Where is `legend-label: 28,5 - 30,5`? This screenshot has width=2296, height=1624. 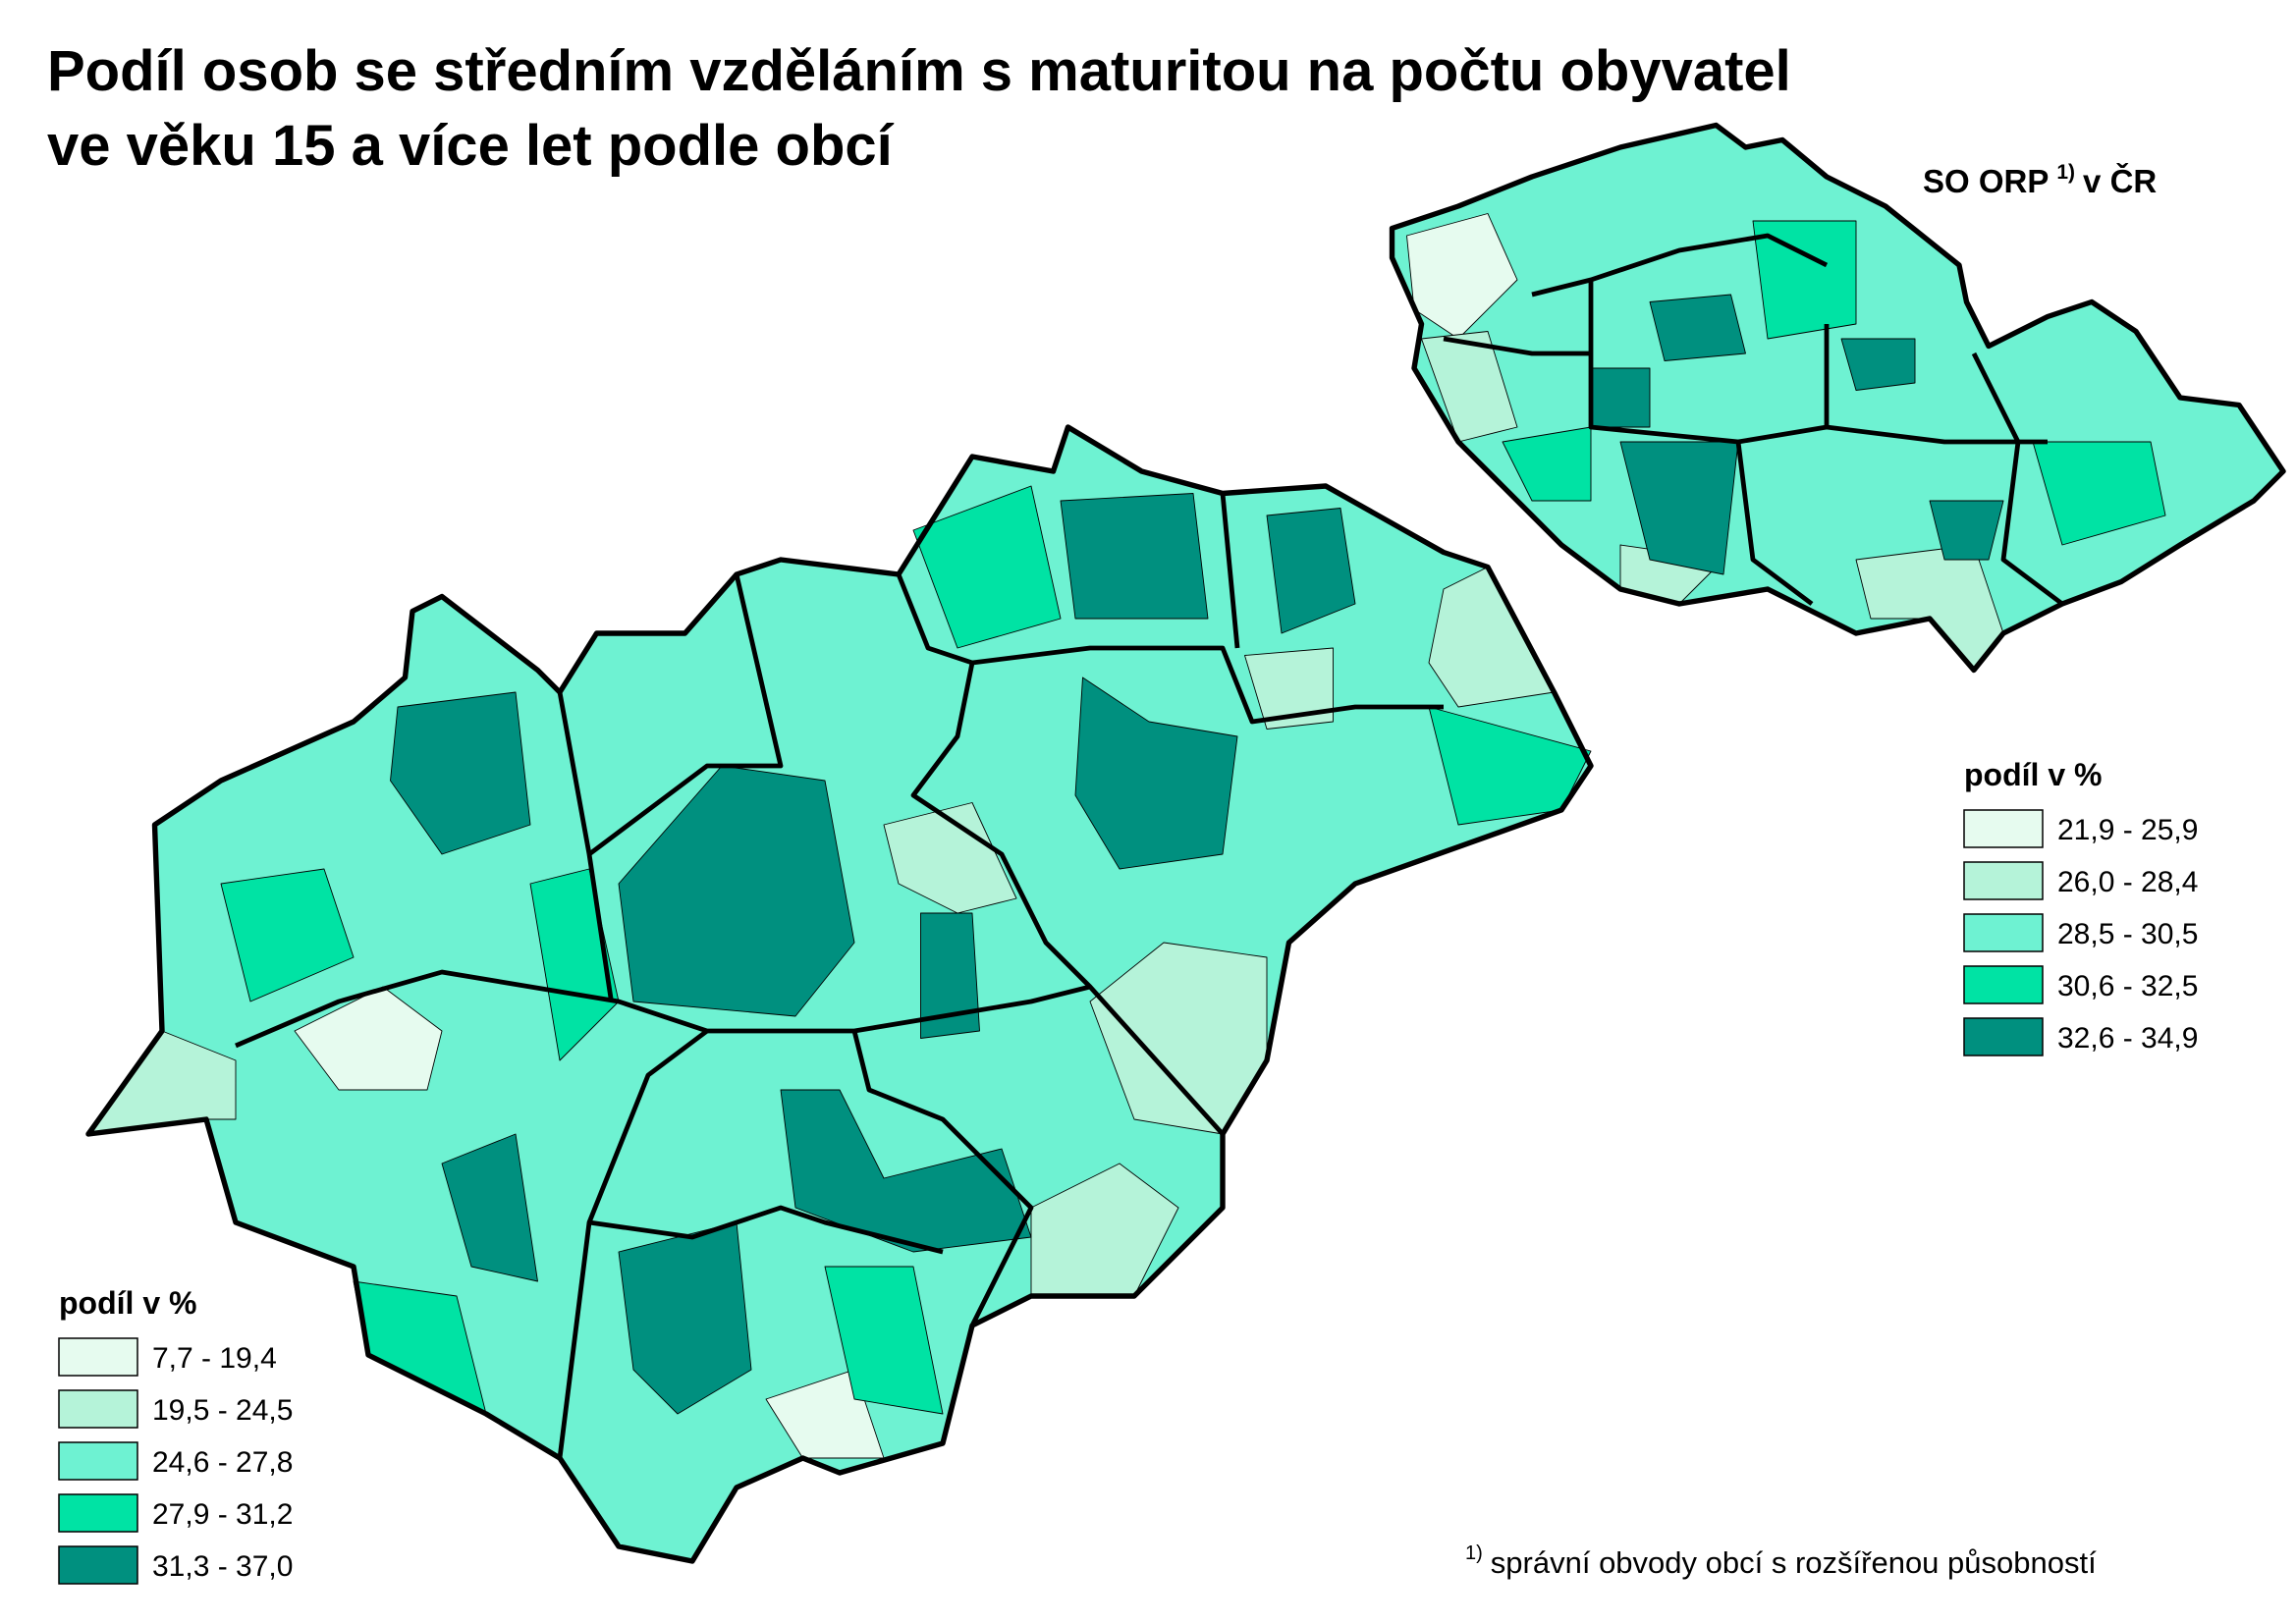 legend-label: 28,5 - 30,5 is located at coordinates (2127, 934).